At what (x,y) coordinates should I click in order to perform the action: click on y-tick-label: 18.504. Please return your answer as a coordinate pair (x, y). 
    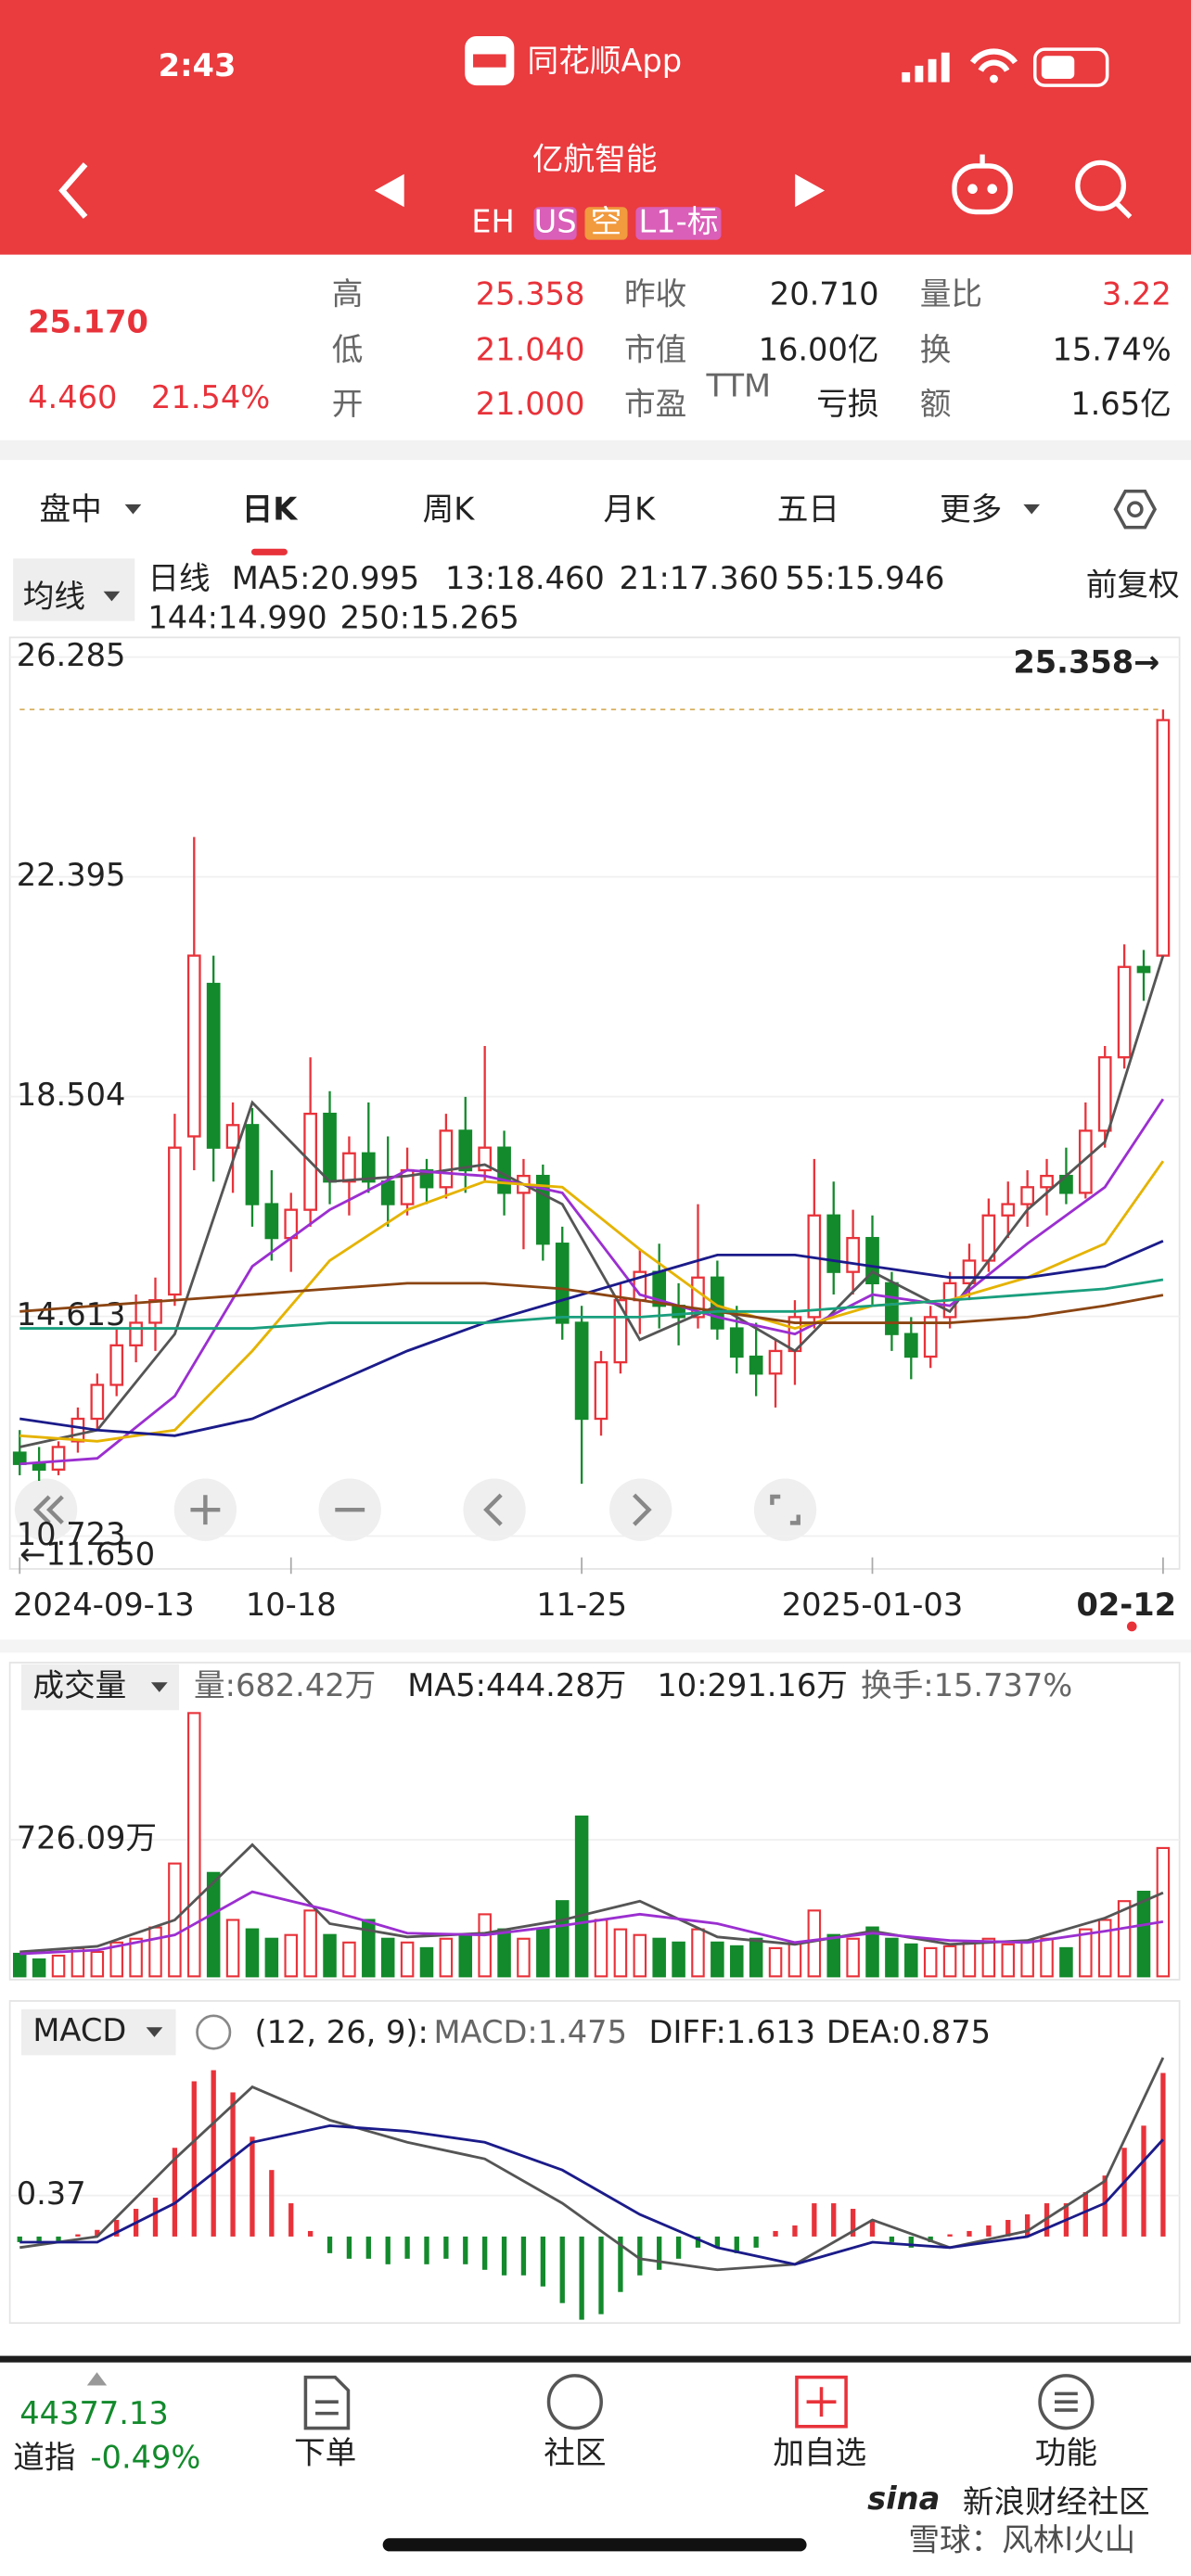
    Looking at the image, I should click on (71, 1095).